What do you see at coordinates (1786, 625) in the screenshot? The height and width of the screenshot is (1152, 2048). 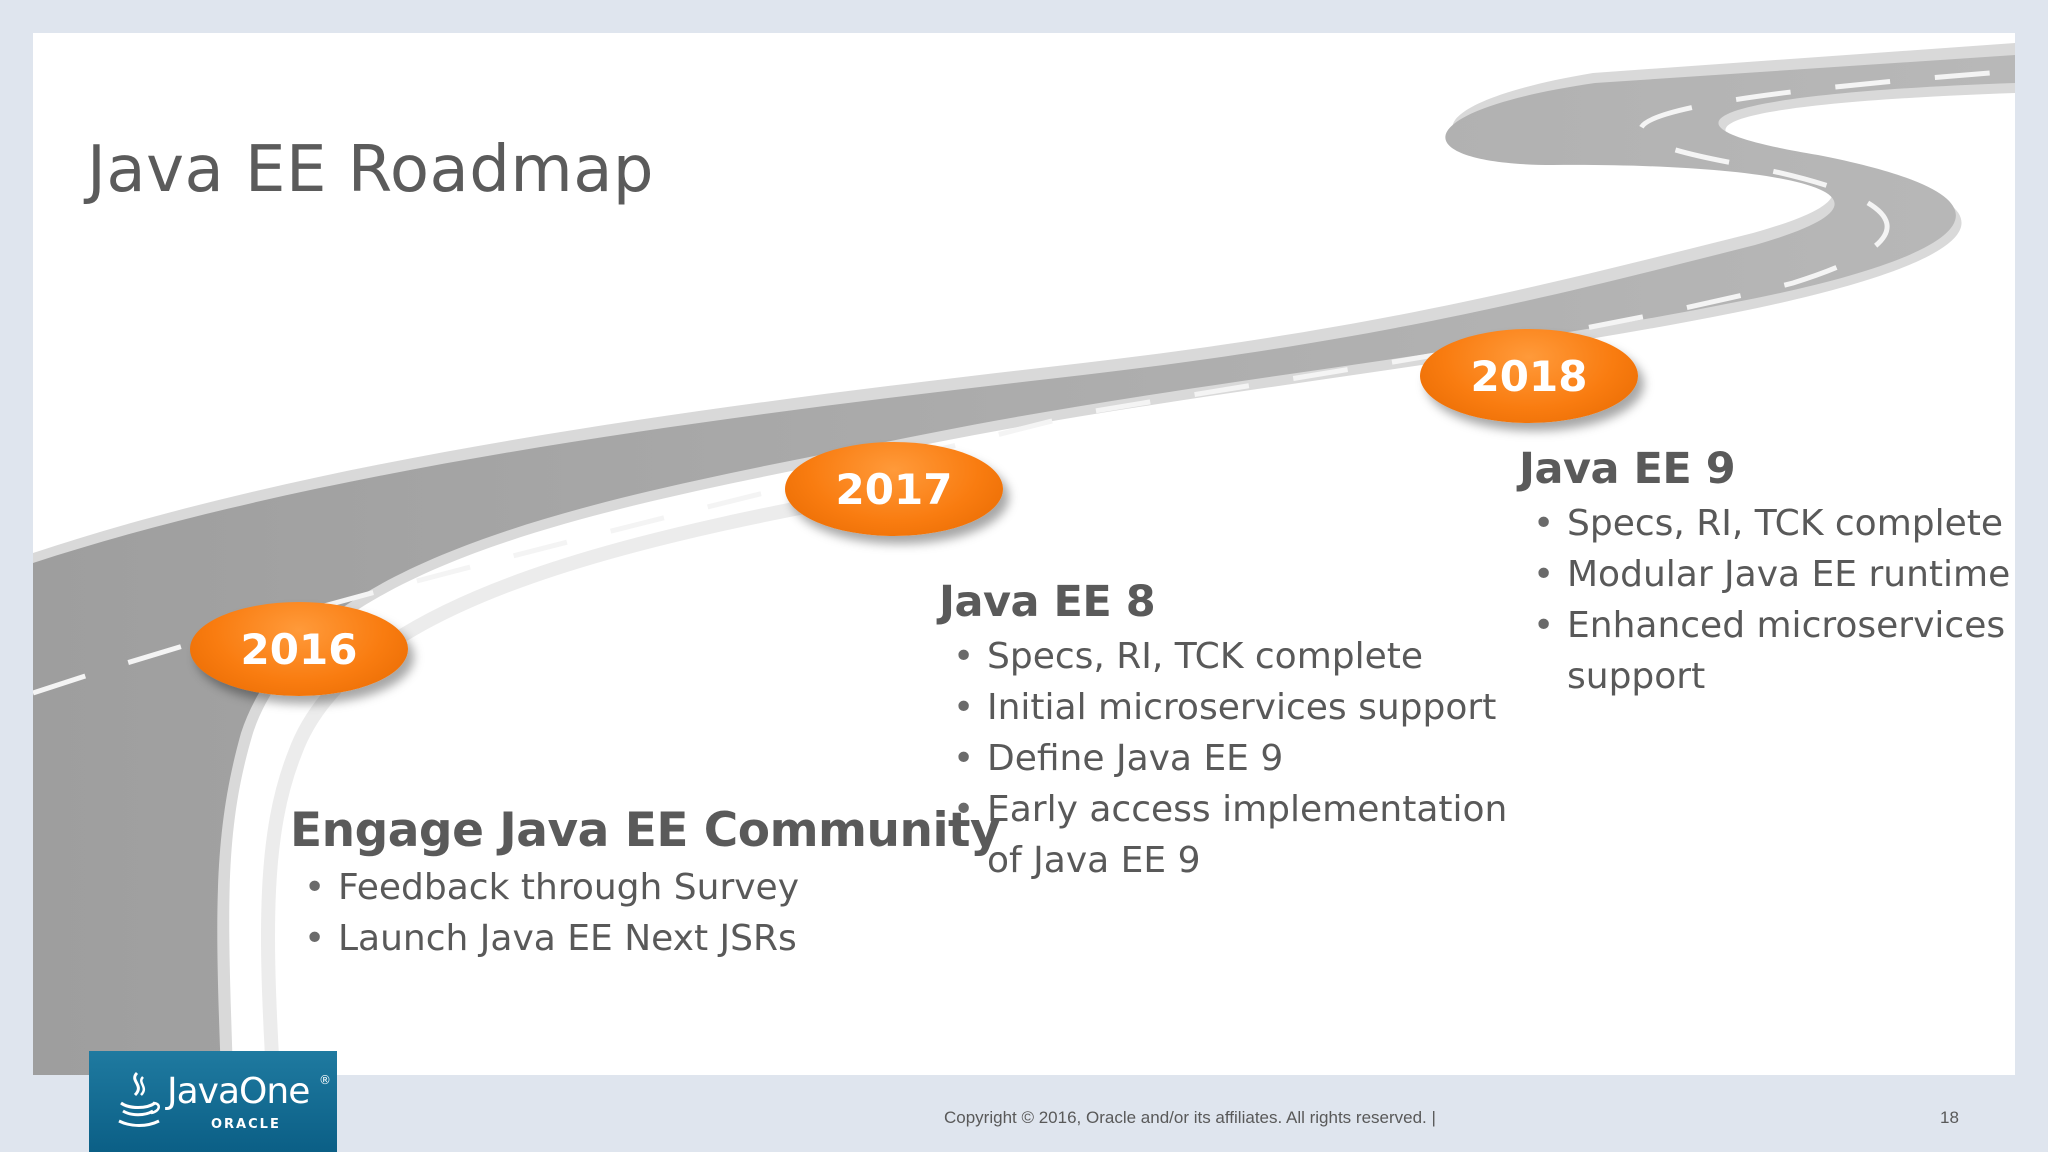 I see `bullet-text: Enhanced microservices` at bounding box center [1786, 625].